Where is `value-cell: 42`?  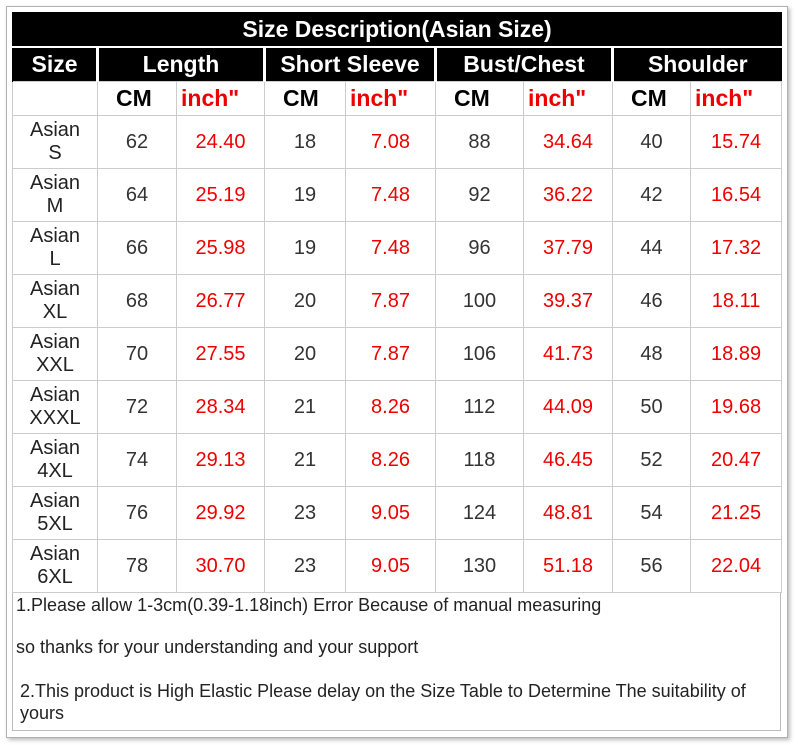
value-cell: 42 is located at coordinates (651, 195).